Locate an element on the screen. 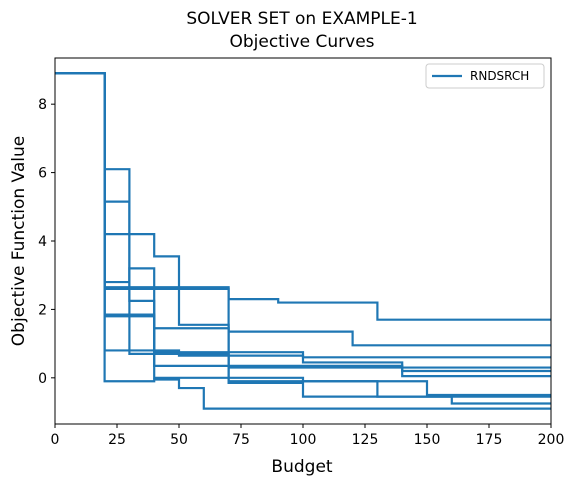  x-tick-label: 100 is located at coordinates (303, 440).